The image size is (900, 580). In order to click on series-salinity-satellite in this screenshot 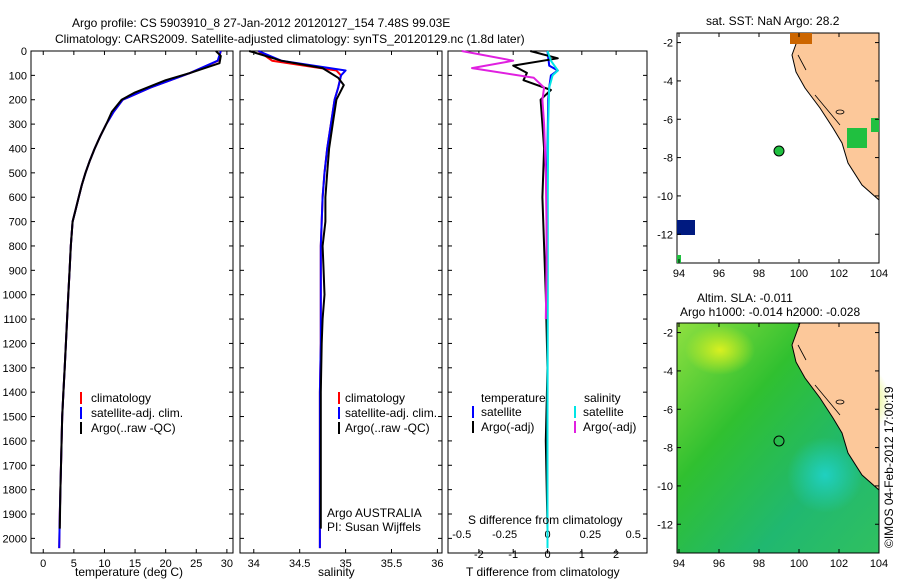, I will do `click(552, 299)`.